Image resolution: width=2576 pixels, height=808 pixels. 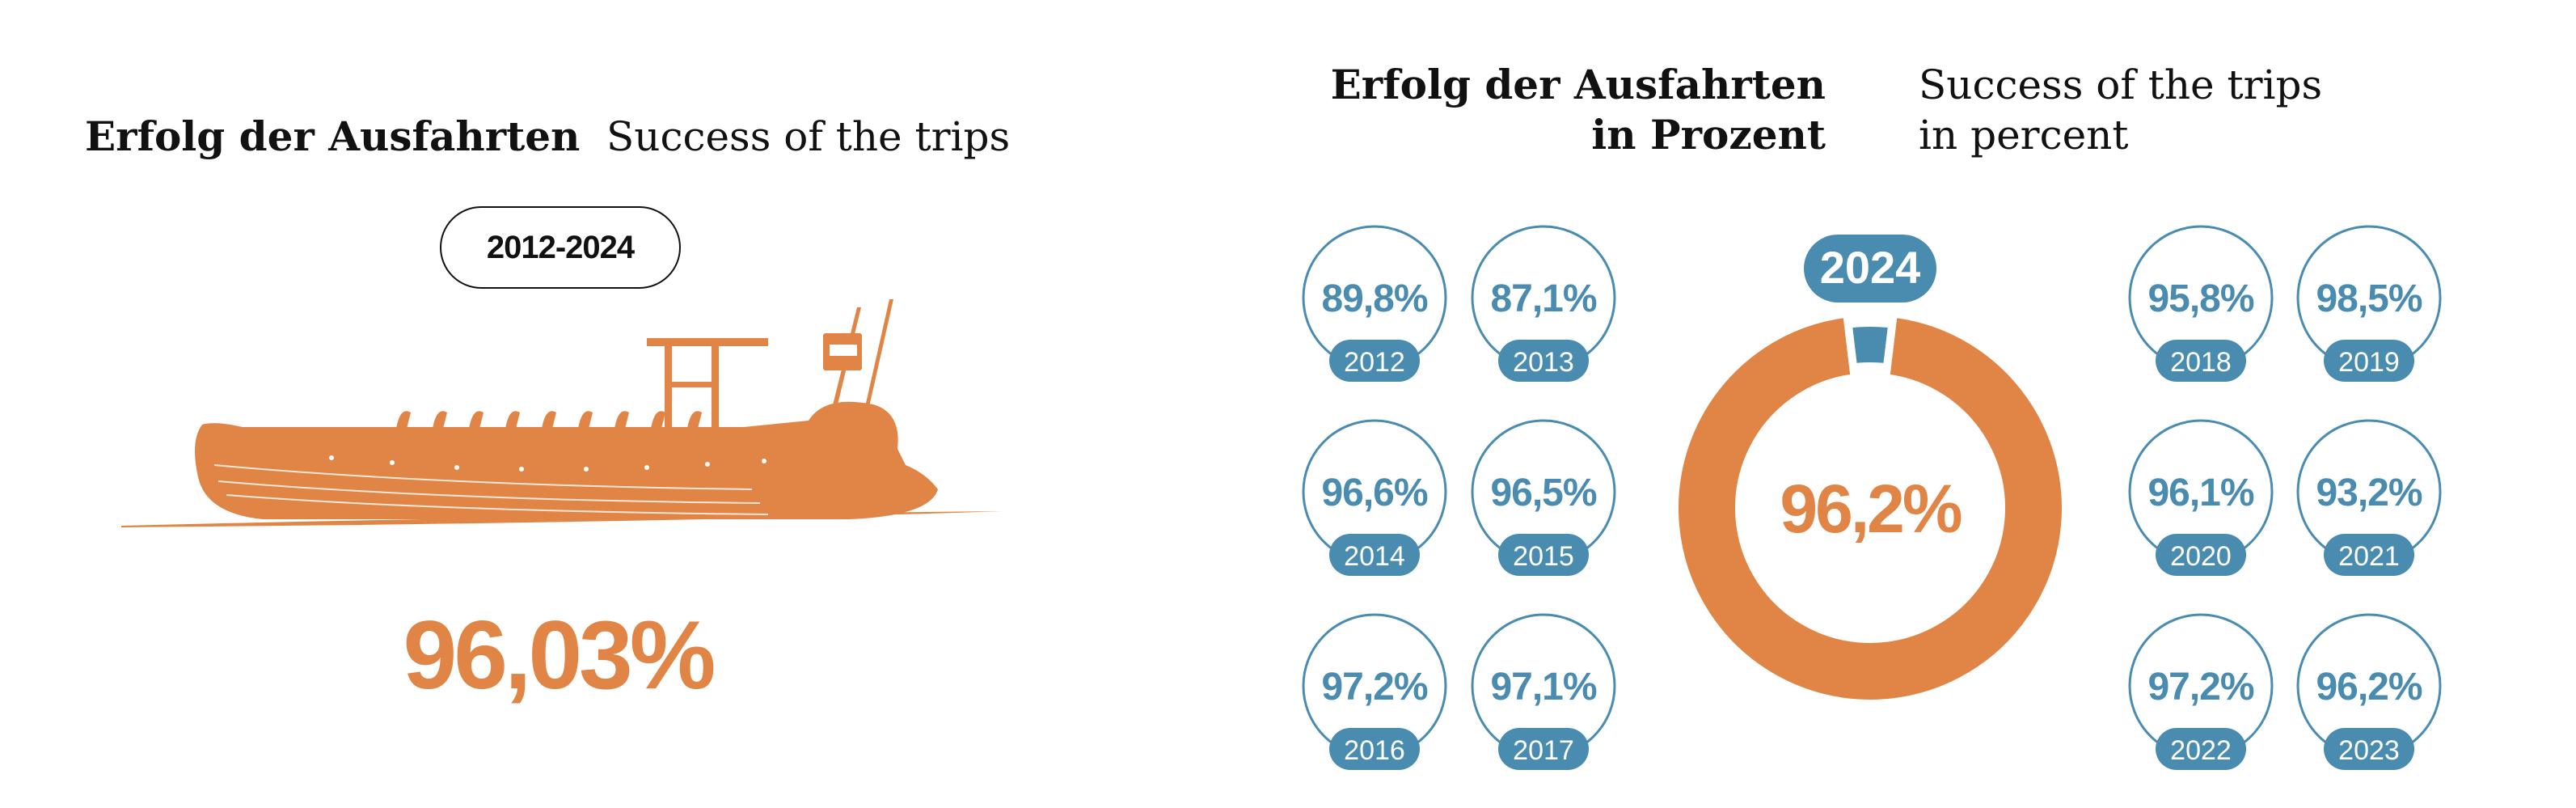 I want to click on year-ring-2023: 96,2% 2023, so click(x=2369, y=691).